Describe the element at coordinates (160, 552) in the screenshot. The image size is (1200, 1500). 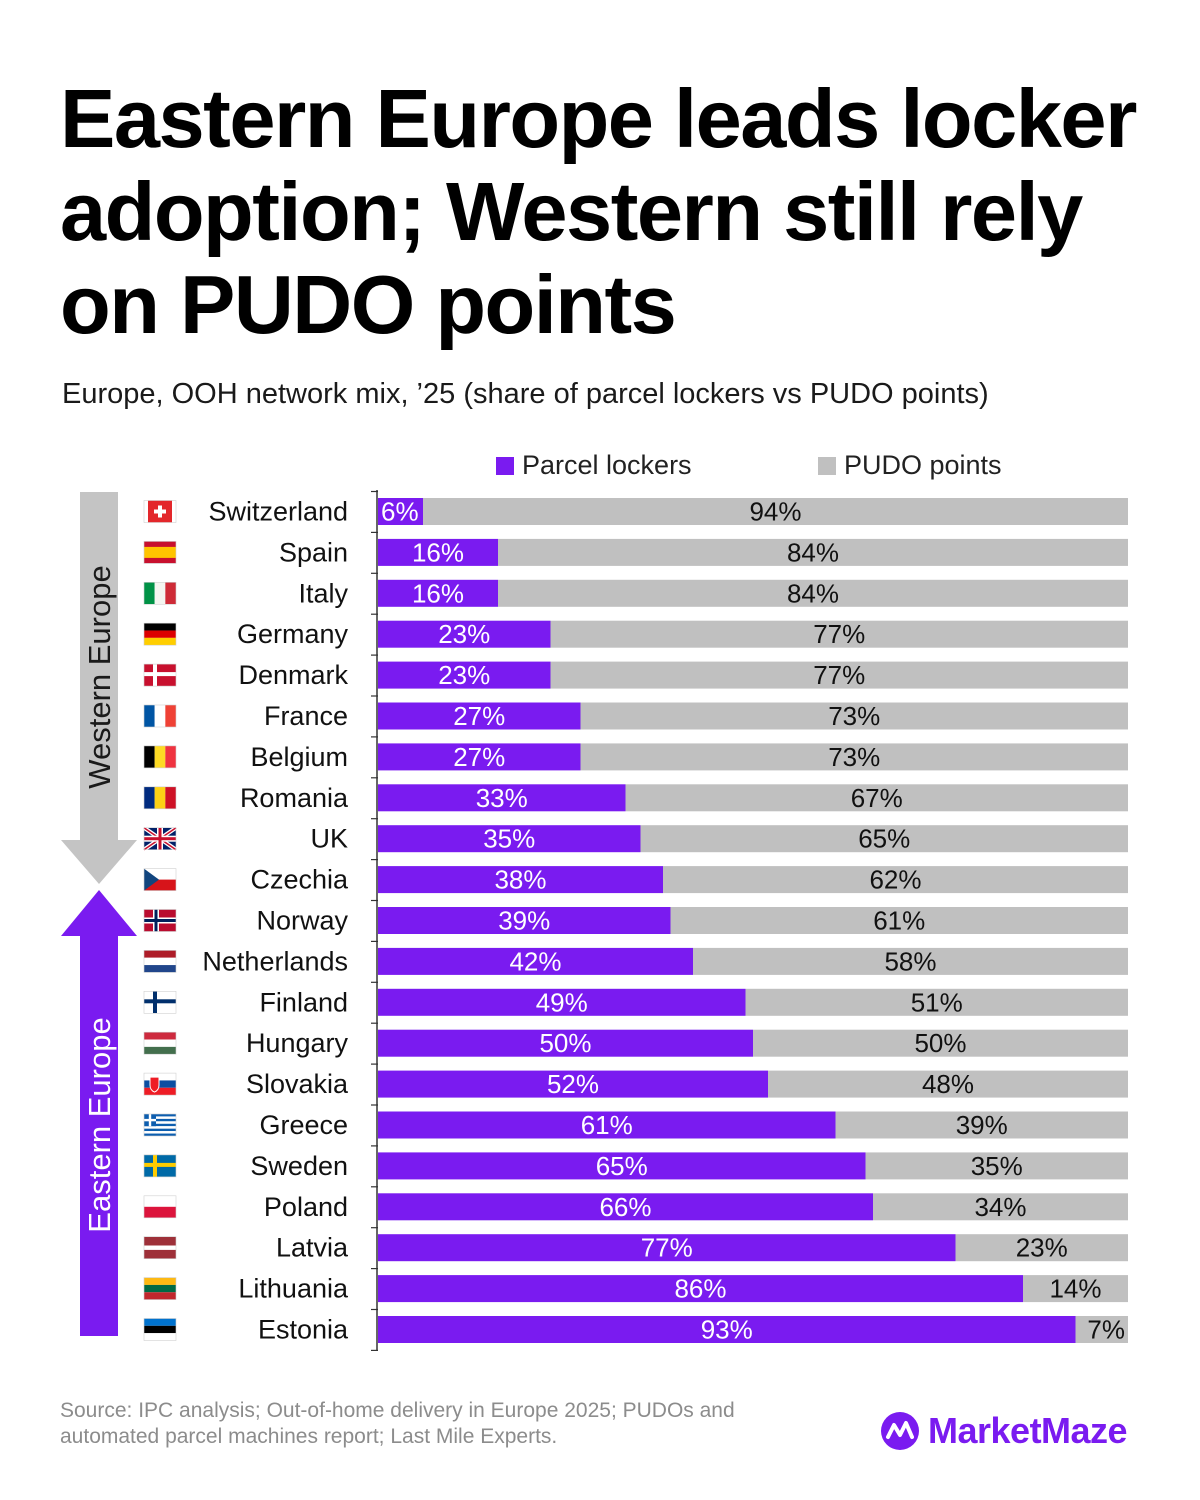
I see `flag-spain-icon-border` at that location.